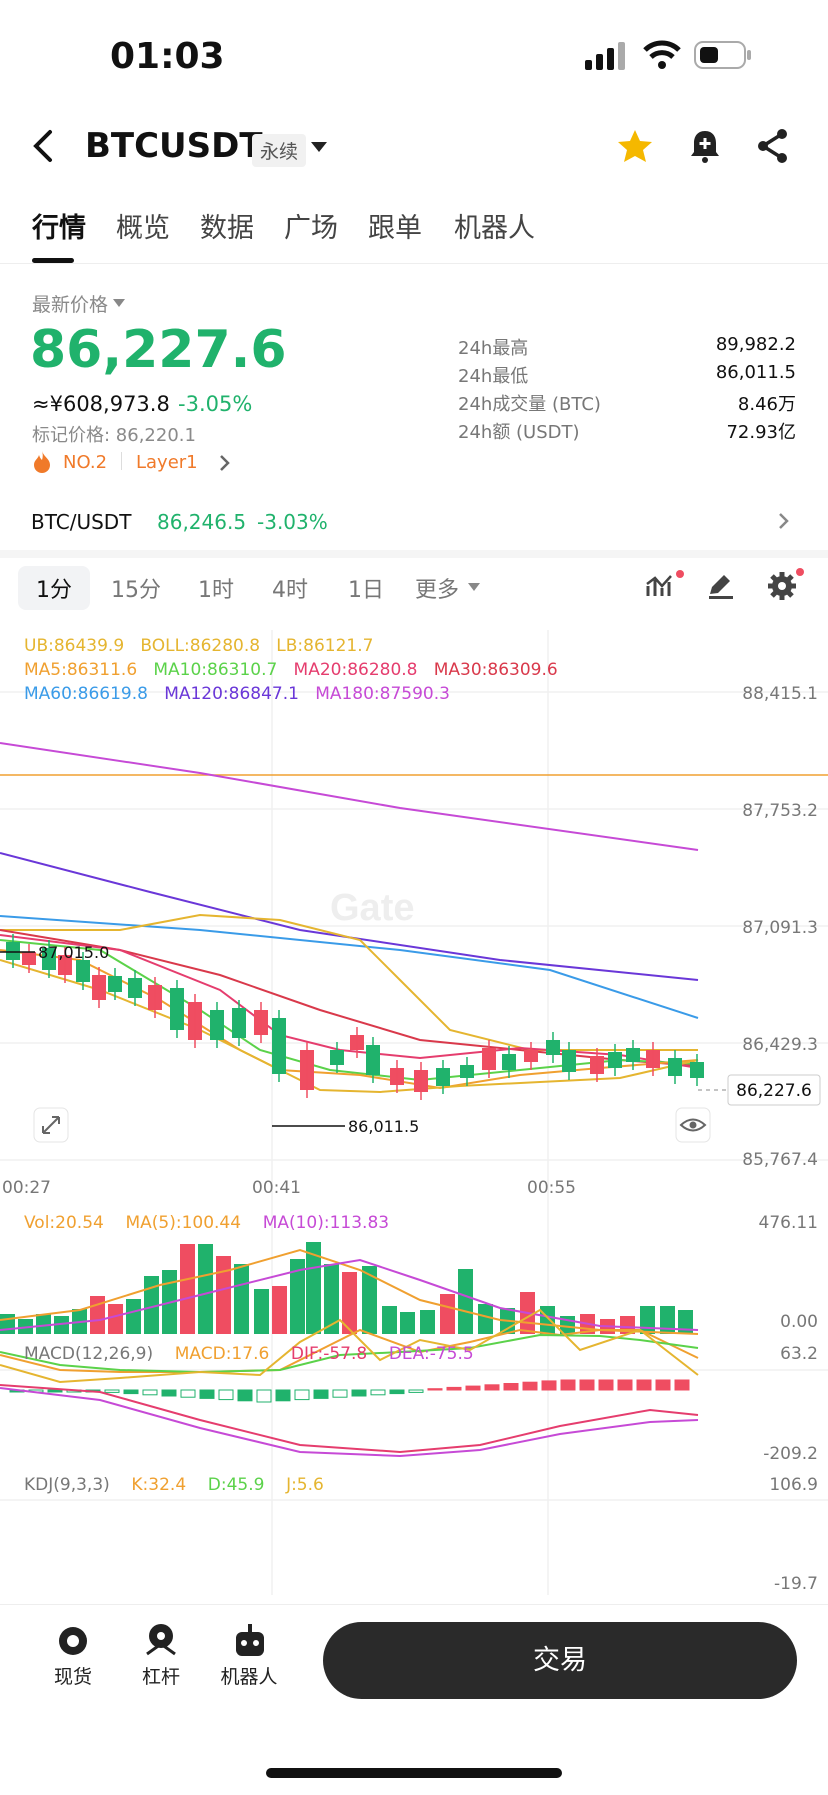 Image resolution: width=828 pixels, height=1795 pixels. Describe the element at coordinates (73, 1641) in the screenshot. I see `spot-icon` at that location.